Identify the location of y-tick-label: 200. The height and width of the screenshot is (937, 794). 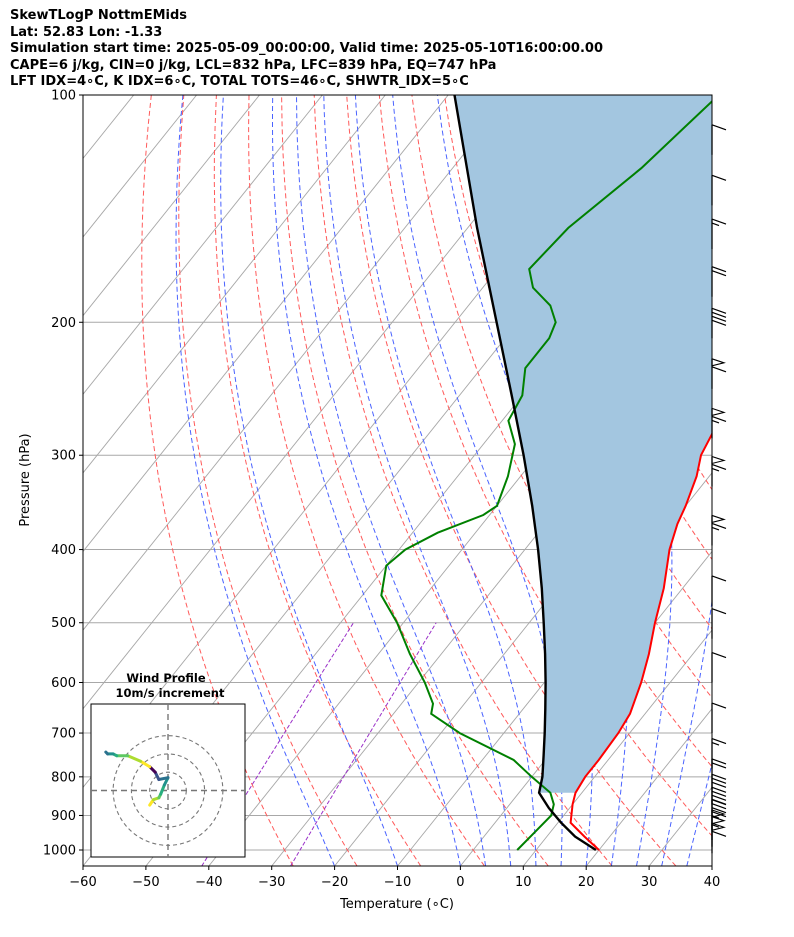
(63, 323).